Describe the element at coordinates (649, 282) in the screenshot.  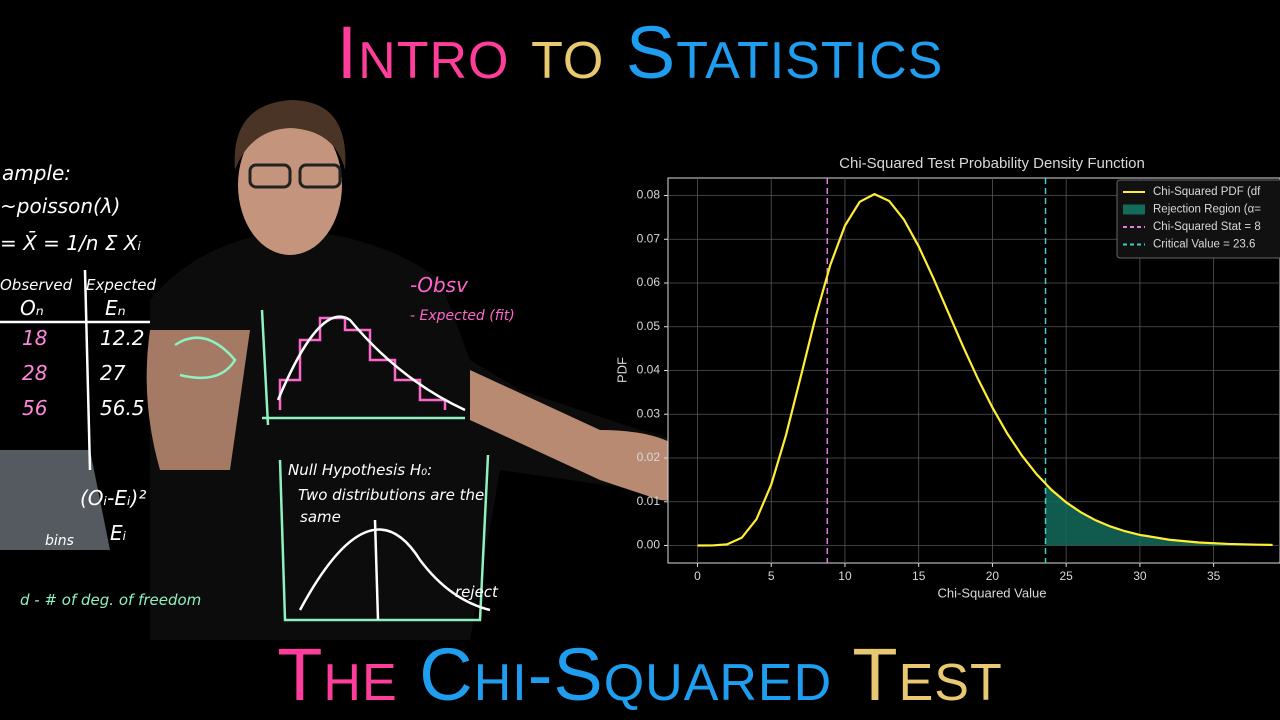
I see `y-tick-label: 0.06` at that location.